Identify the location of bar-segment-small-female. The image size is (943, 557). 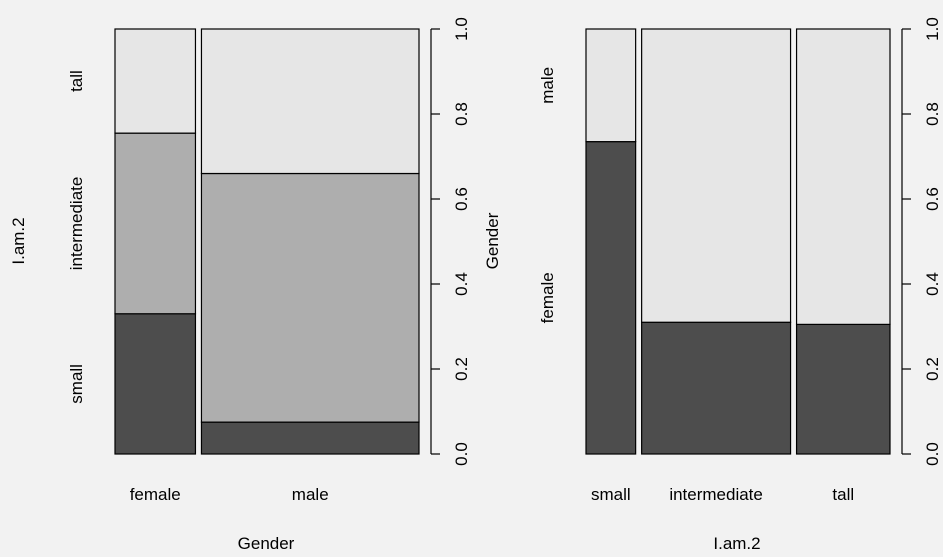
(611, 298).